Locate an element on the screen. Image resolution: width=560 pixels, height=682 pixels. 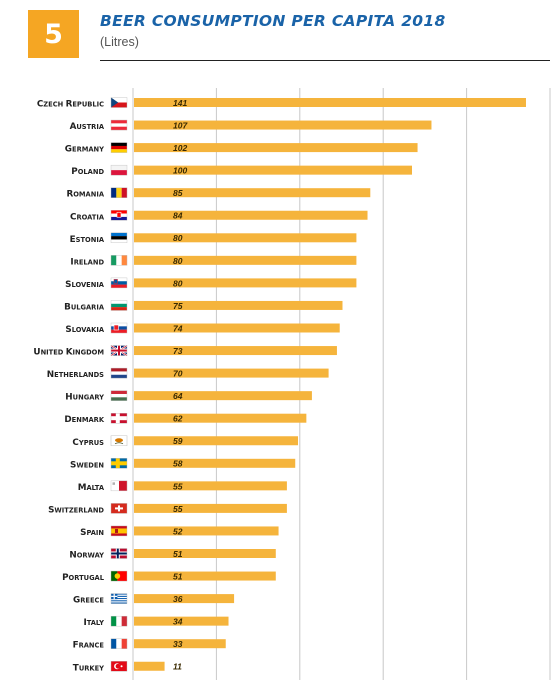
bar-hungary is located at coordinates (223, 396).